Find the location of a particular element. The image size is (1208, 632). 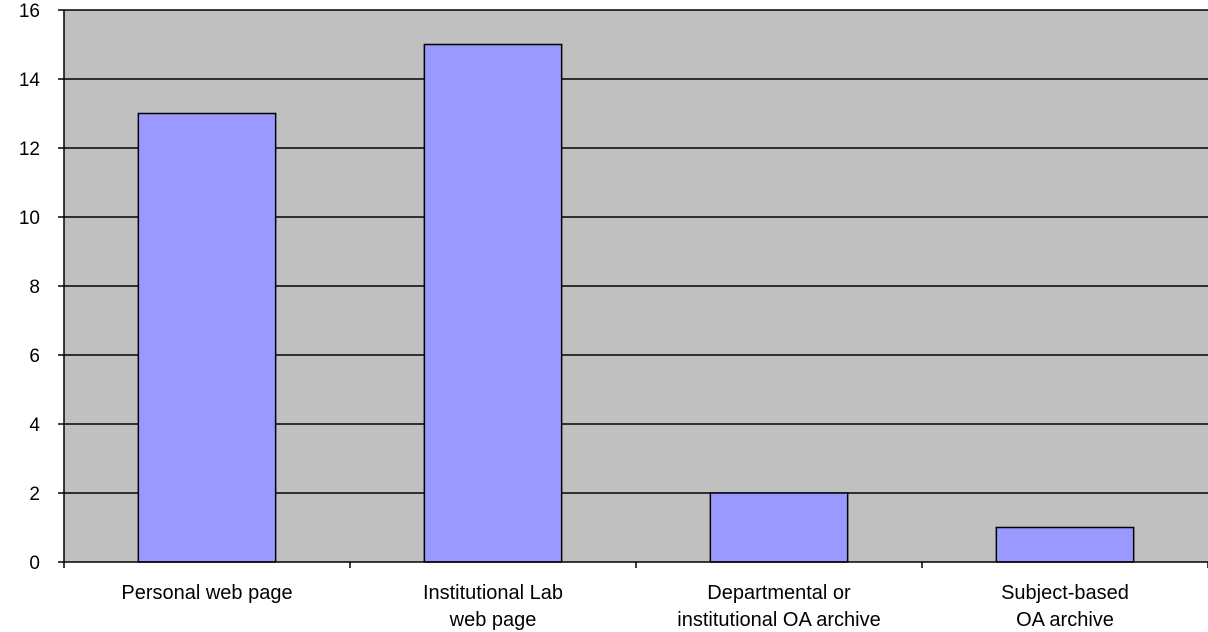

x-category-label-line: Departmental or is located at coordinates (779, 593).